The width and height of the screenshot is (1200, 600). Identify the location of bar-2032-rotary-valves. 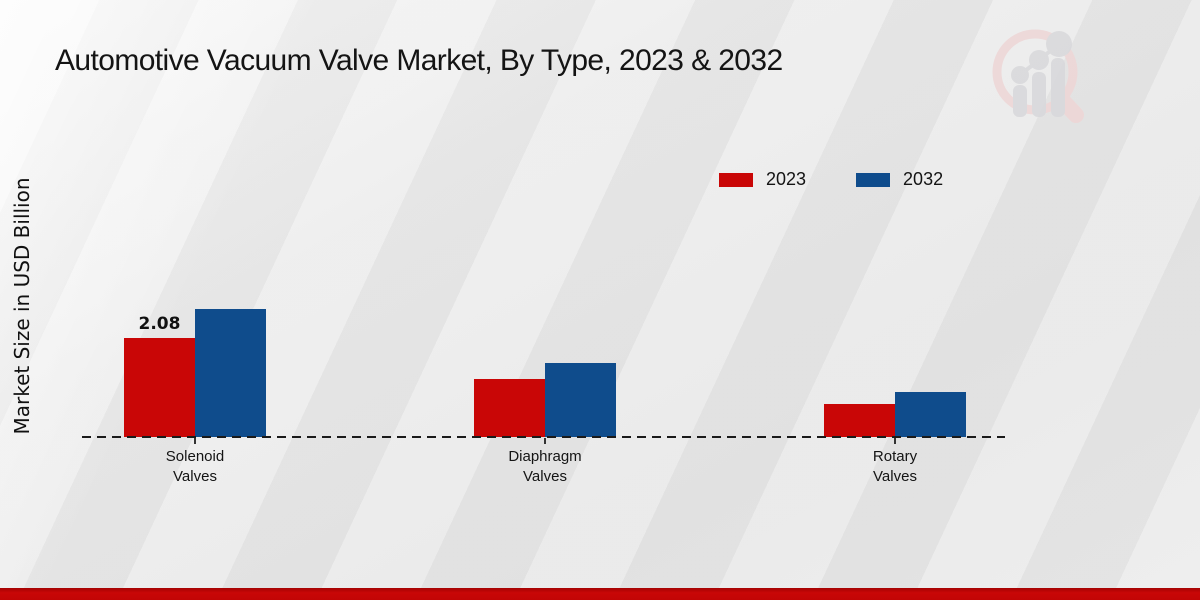
(930, 414).